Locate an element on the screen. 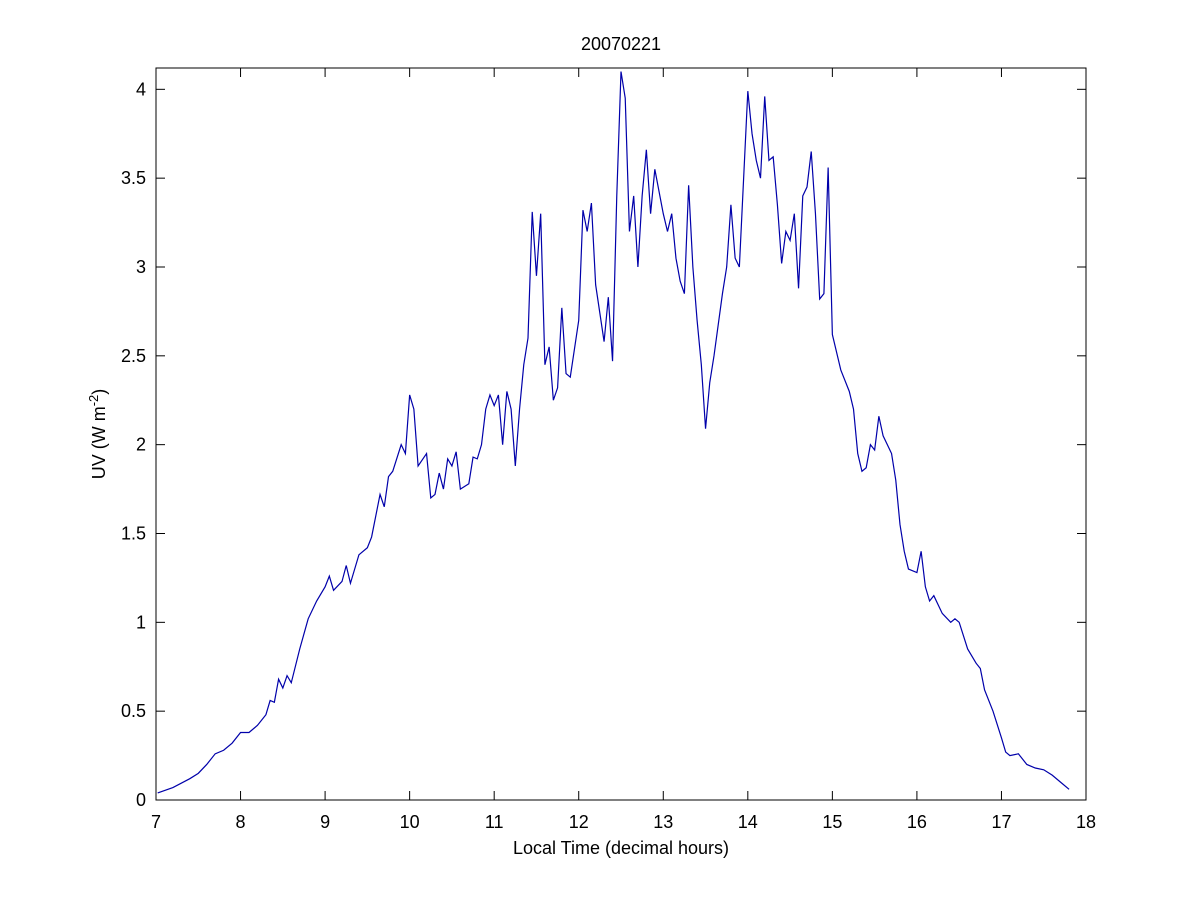 Image resolution: width=1200 pixels, height=900 pixels. x-tick-label: 11 is located at coordinates (494, 822).